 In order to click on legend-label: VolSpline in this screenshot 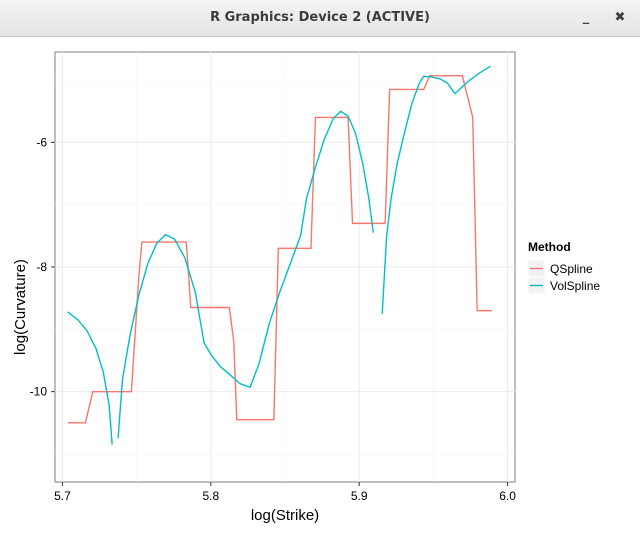, I will do `click(575, 286)`.